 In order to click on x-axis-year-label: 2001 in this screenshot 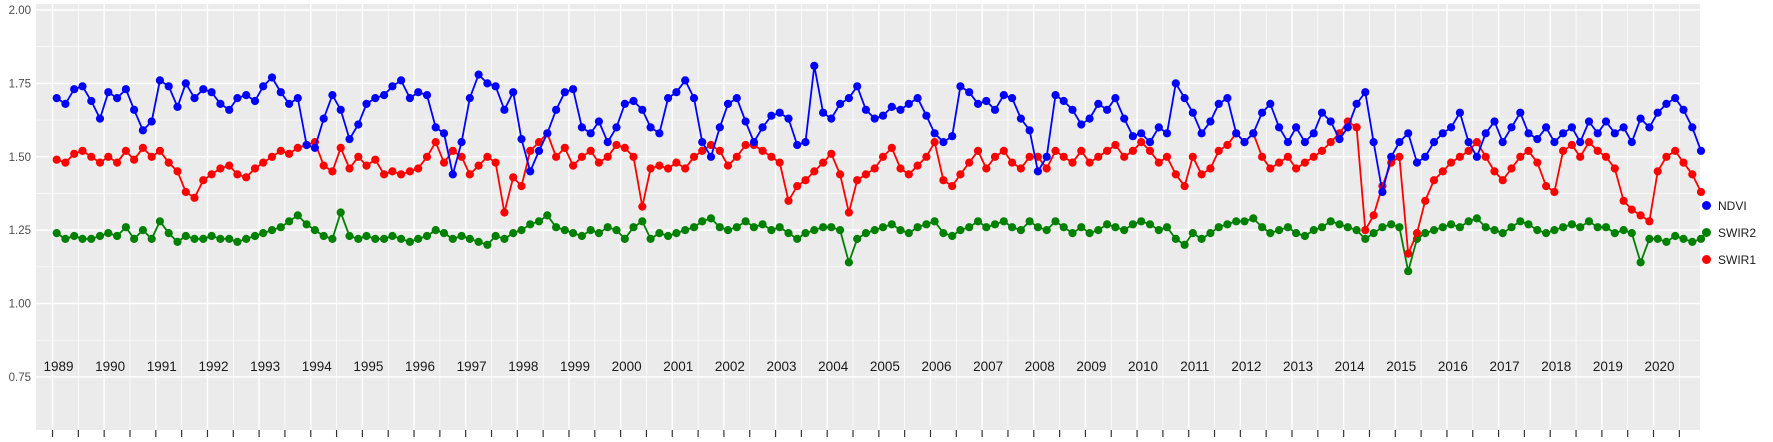, I will do `click(678, 366)`.